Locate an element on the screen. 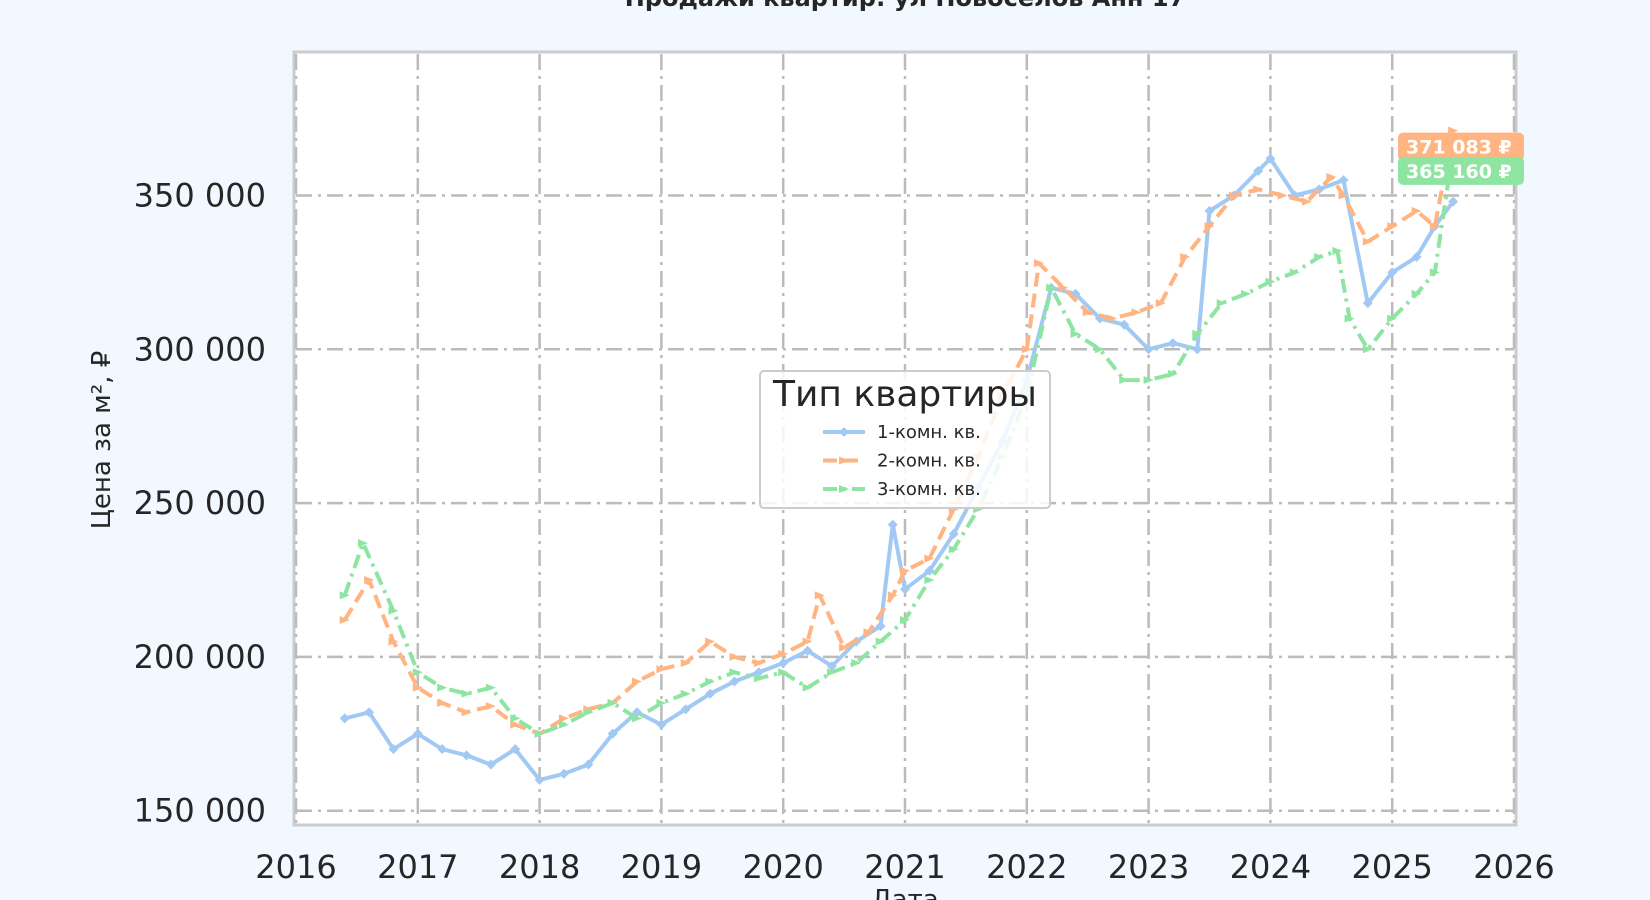  legend-items: 1-комн. кв. 2-комн. кв. 3-комн. кв. is located at coordinates (902, 461).